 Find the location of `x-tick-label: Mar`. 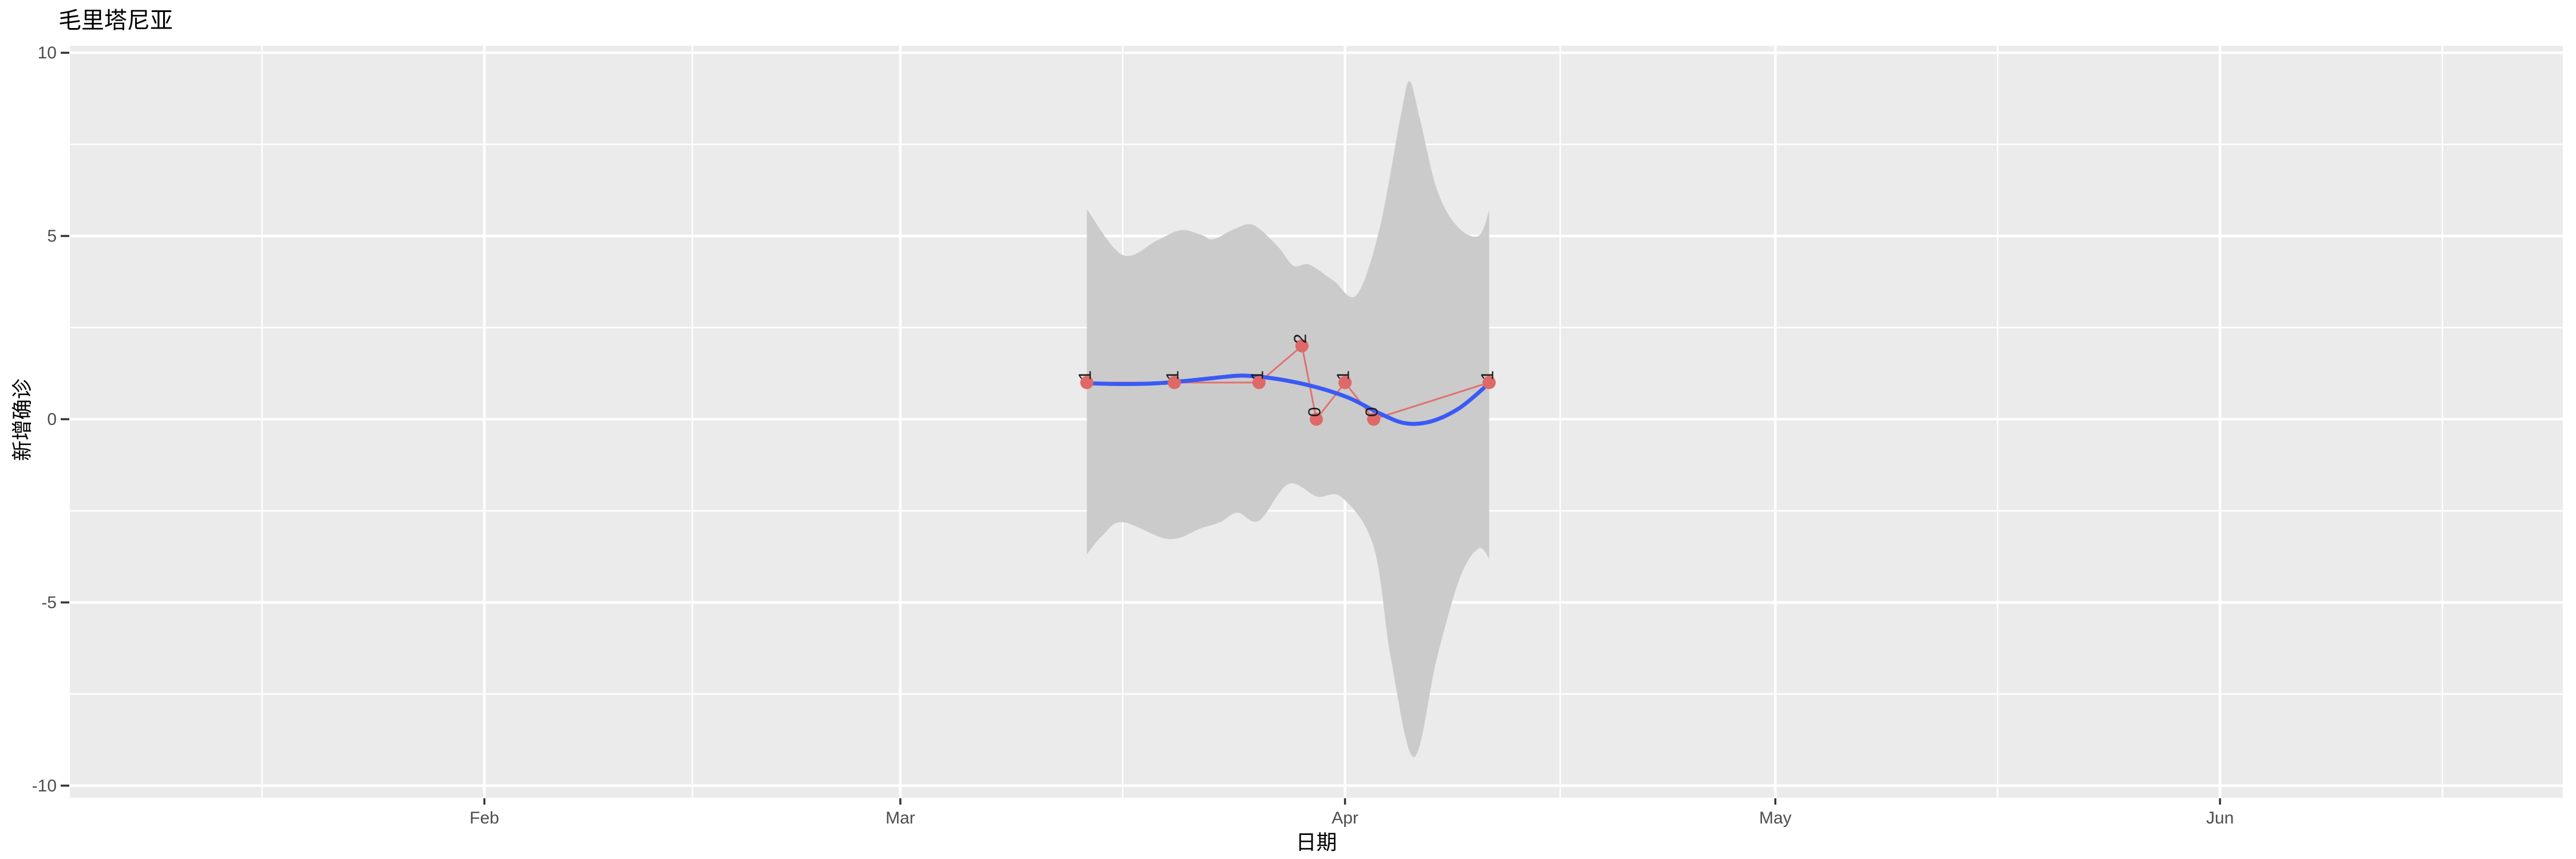

x-tick-label: Mar is located at coordinates (900, 818).